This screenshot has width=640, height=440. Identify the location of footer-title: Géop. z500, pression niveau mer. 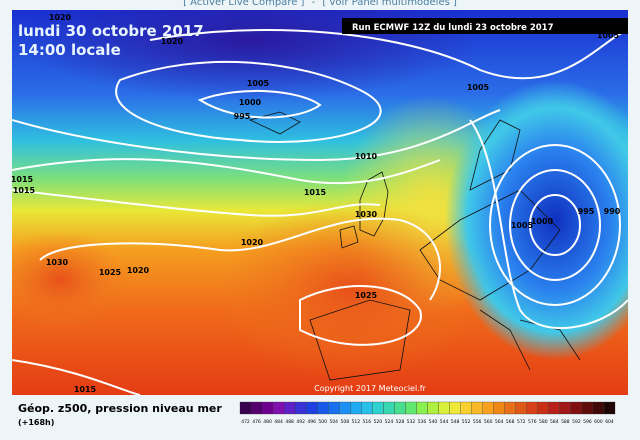
(120, 408).